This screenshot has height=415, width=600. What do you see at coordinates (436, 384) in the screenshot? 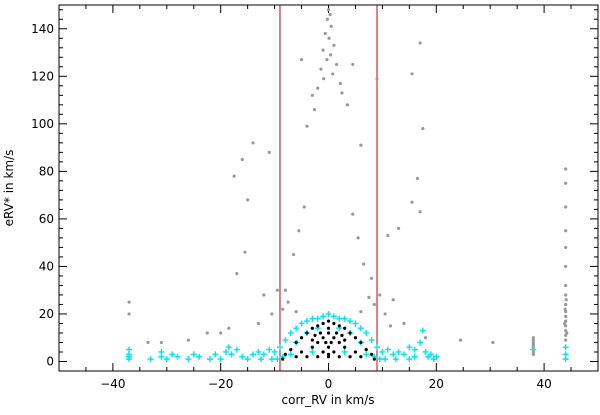
I see `x-tick-label: 20` at bounding box center [436, 384].